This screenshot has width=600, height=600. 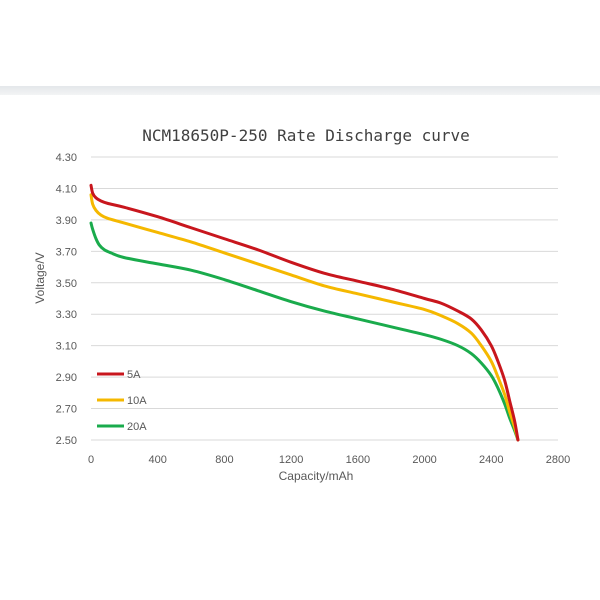 What do you see at coordinates (134, 375) in the screenshot?
I see `legend-label: 5A` at bounding box center [134, 375].